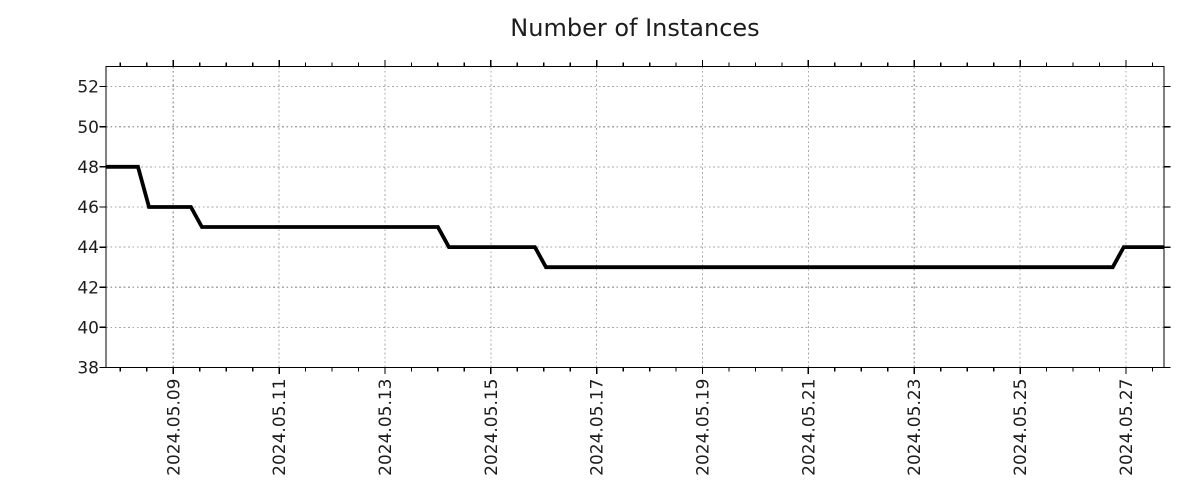 This screenshot has width=1200, height=500. Describe the element at coordinates (280, 427) in the screenshot. I see `x-tick-label: 2024.05.11` at that location.